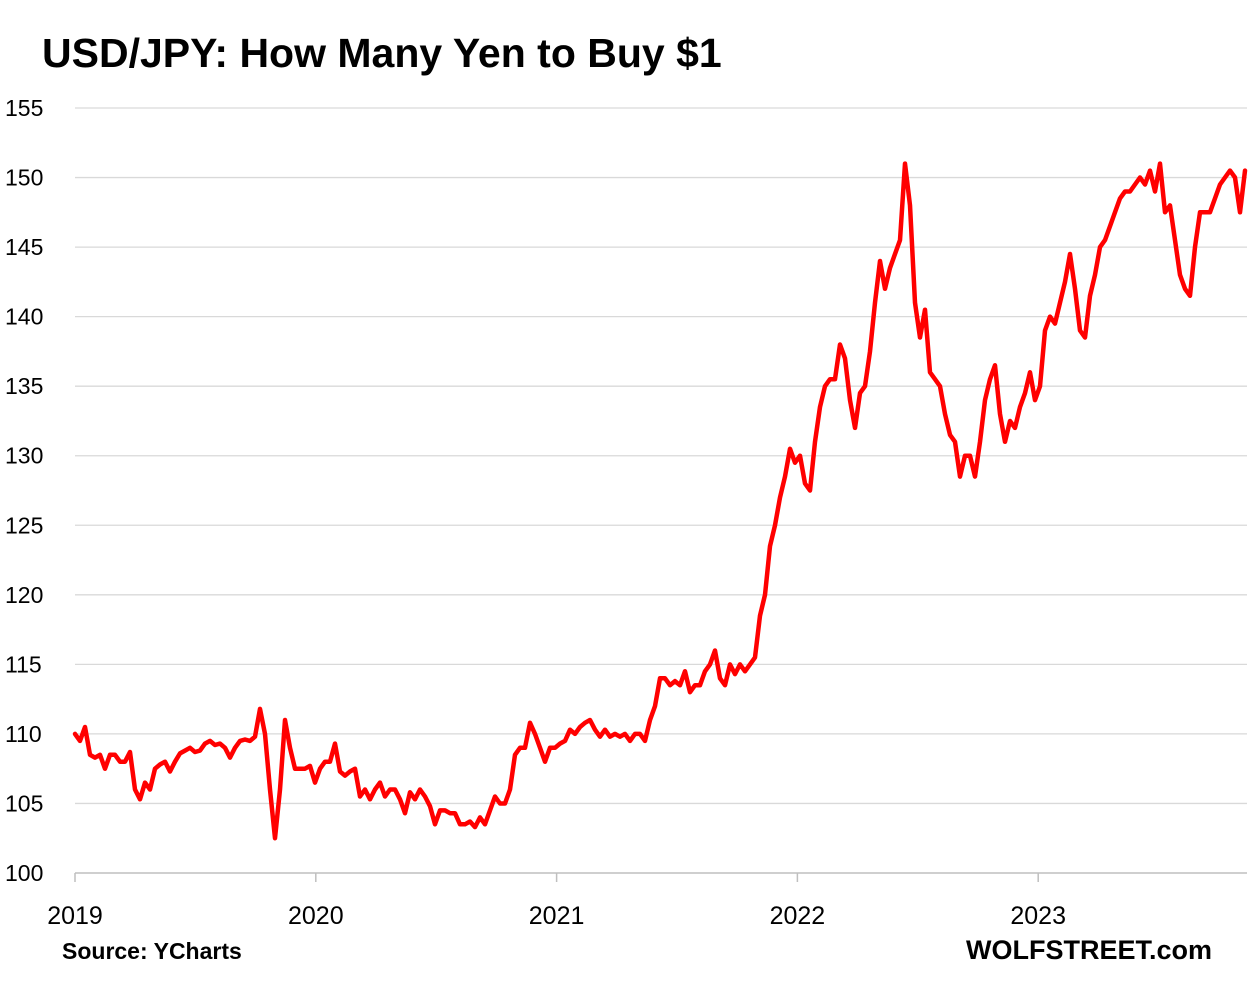  What do you see at coordinates (557, 916) in the screenshot?
I see `x-tick-label: 2021` at bounding box center [557, 916].